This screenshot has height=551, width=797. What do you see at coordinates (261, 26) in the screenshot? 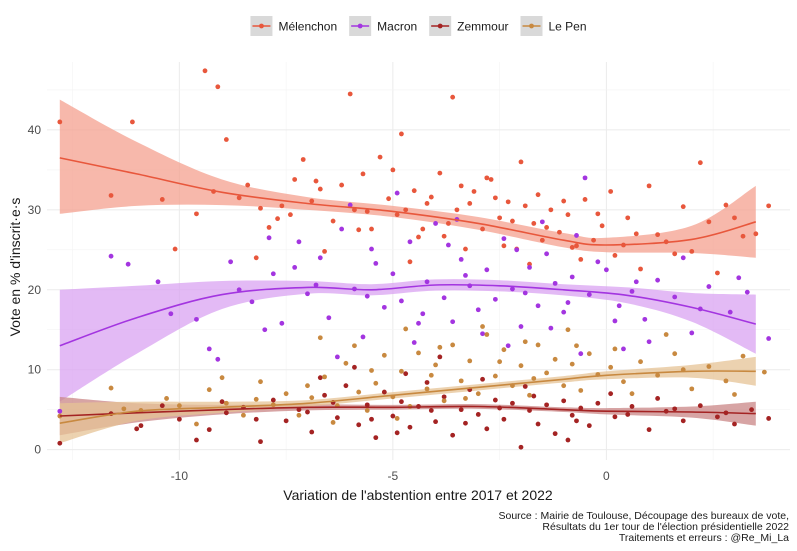
I see `legend-dot-melenchon` at bounding box center [261, 26].